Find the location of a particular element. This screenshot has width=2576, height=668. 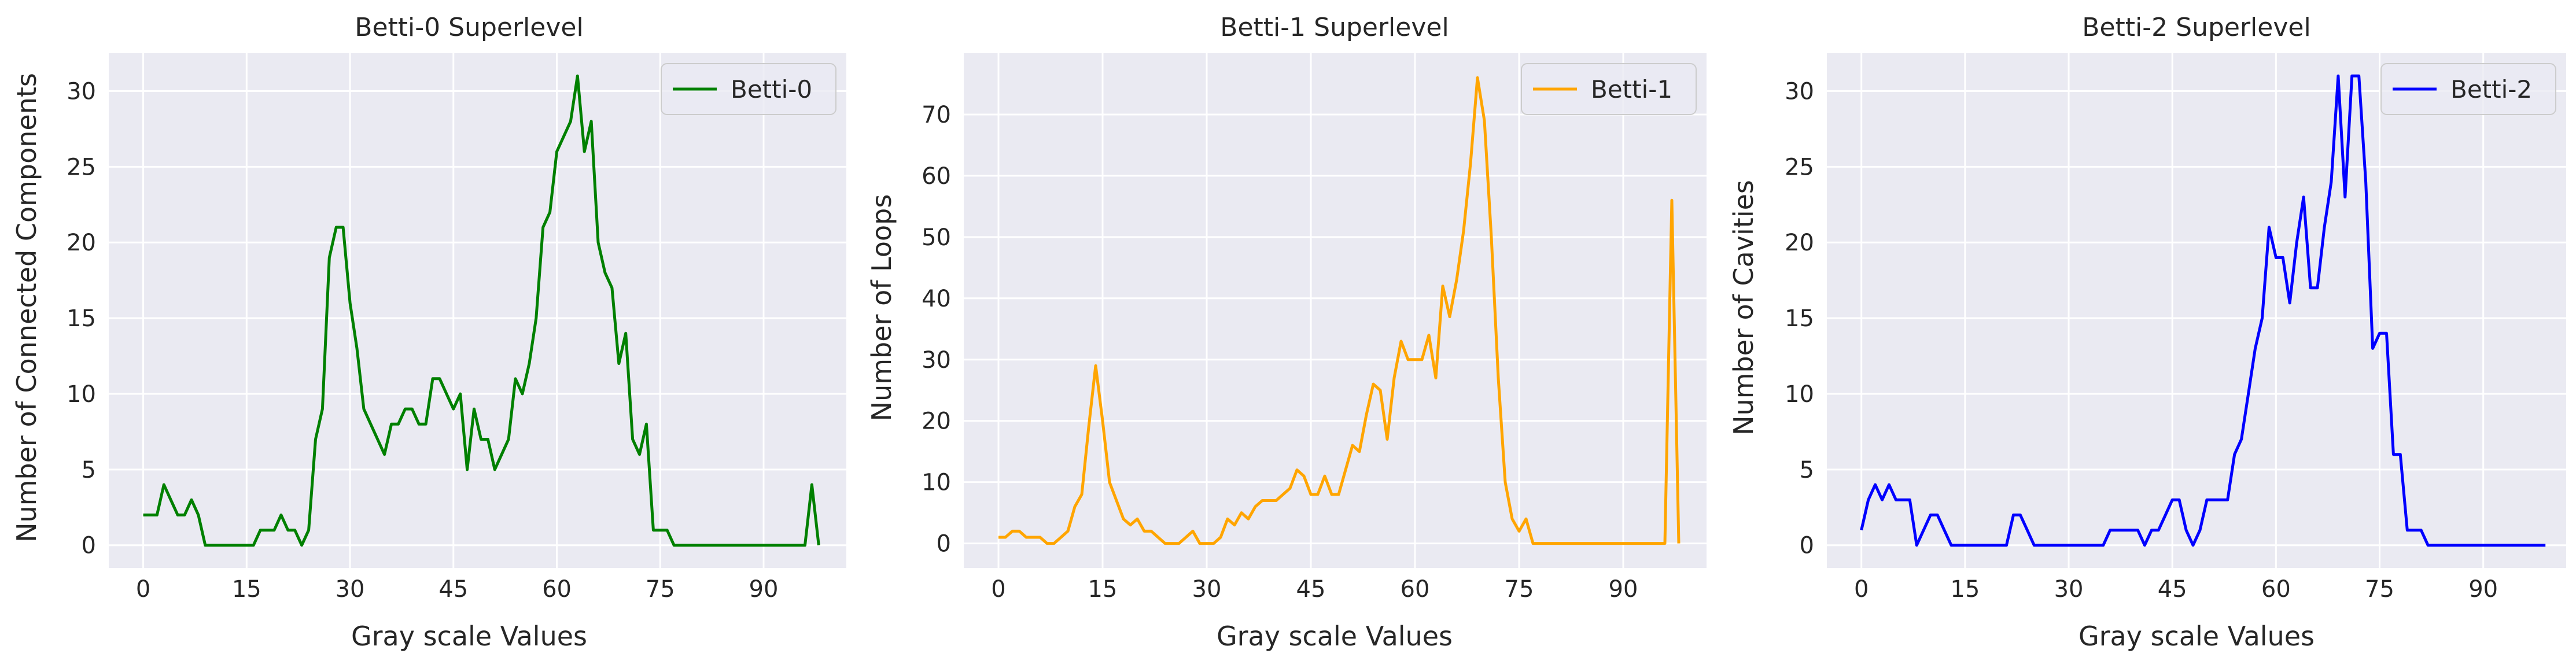

y-tick-label: 50 is located at coordinates (936, 238).